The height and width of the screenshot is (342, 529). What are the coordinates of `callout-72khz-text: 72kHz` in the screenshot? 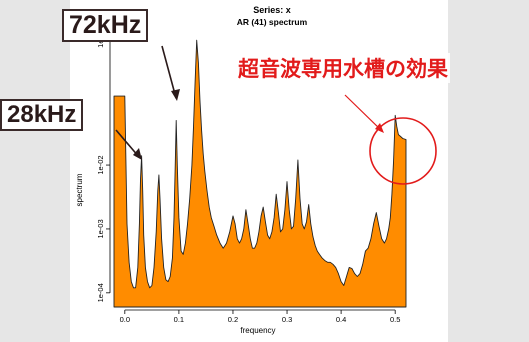 It's located at (105, 25).